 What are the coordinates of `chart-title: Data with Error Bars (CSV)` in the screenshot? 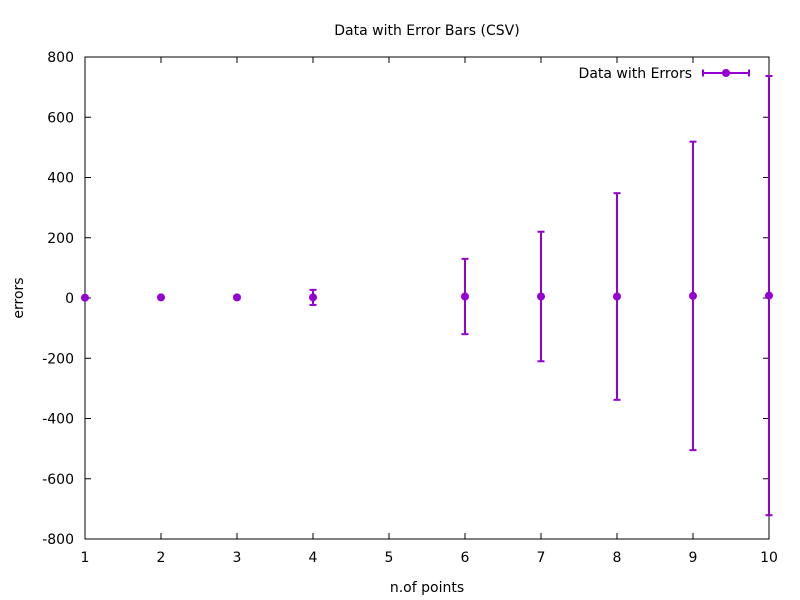 It's located at (426, 31).